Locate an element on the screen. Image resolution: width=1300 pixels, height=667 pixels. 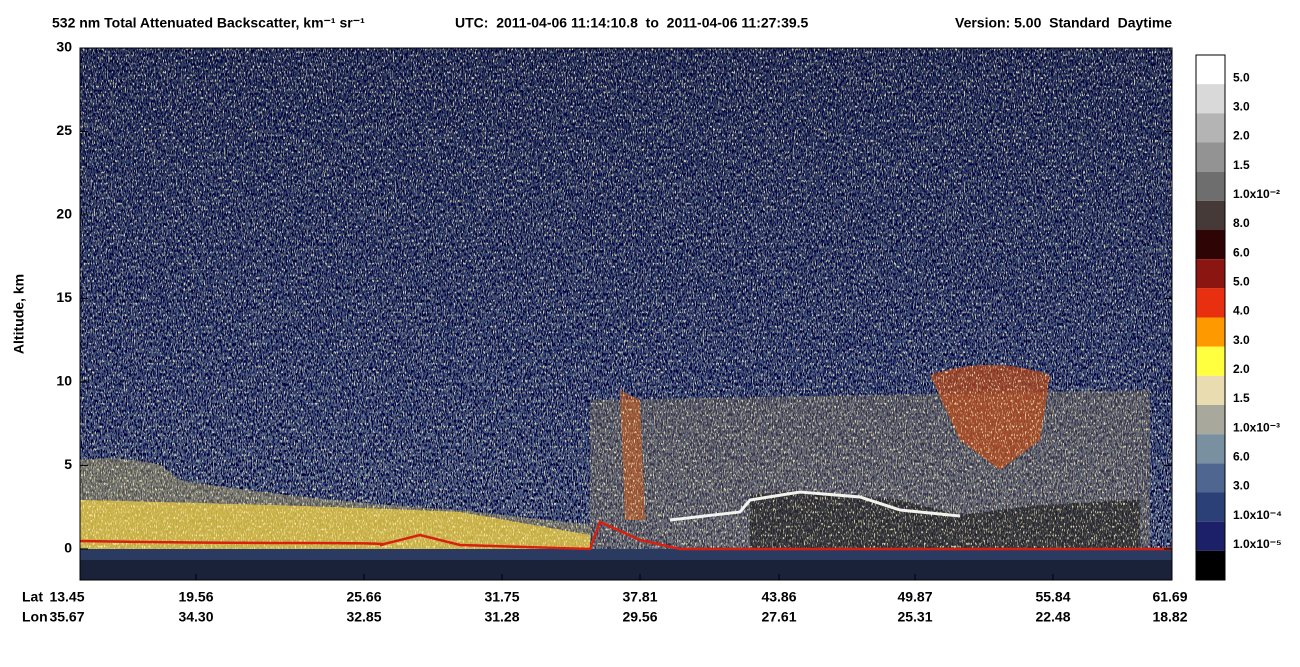
x-tick-label: 35.67 is located at coordinates (66, 617).